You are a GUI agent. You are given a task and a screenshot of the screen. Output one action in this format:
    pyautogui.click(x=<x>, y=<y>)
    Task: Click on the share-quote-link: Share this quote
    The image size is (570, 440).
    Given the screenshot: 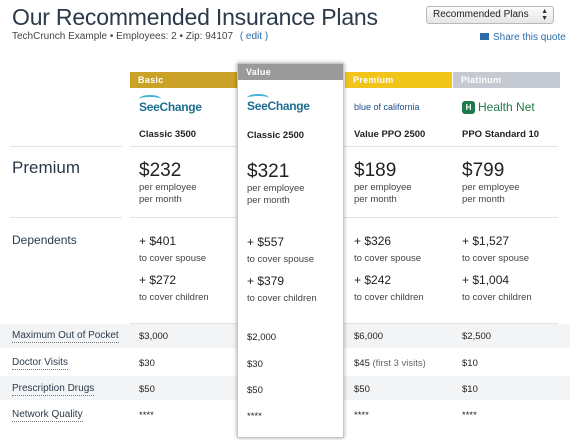 What is the action you would take?
    pyautogui.click(x=523, y=37)
    